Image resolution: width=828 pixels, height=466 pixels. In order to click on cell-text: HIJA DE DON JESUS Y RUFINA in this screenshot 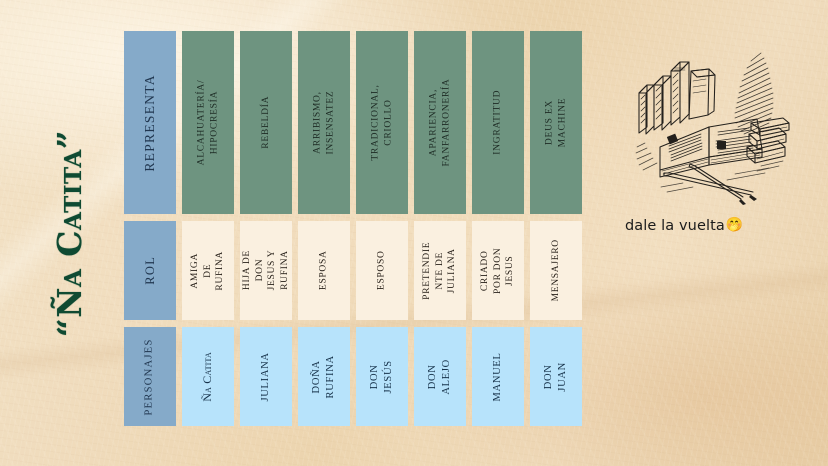, I will do `click(265, 270)`.